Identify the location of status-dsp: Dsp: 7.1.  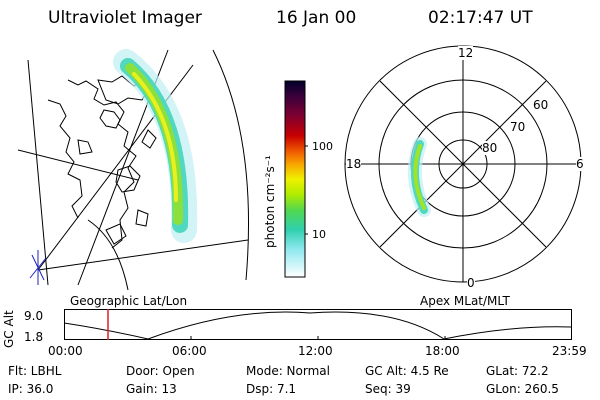
(271, 389).